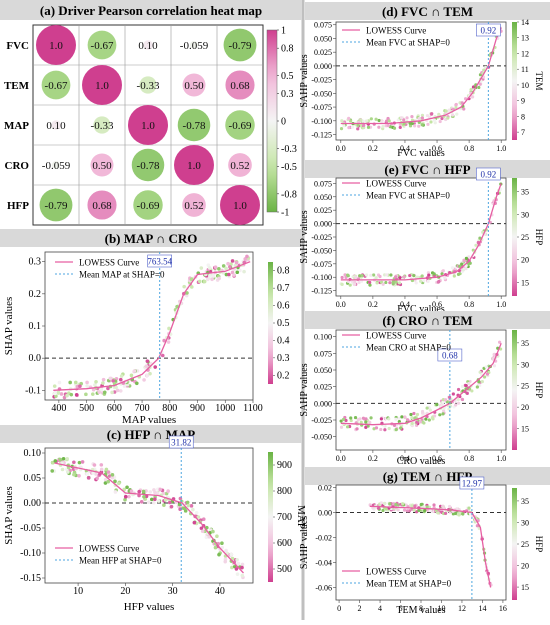  Describe the element at coordinates (301, 517) in the screenshot. I see `colorbar-label: MAP` at that location.